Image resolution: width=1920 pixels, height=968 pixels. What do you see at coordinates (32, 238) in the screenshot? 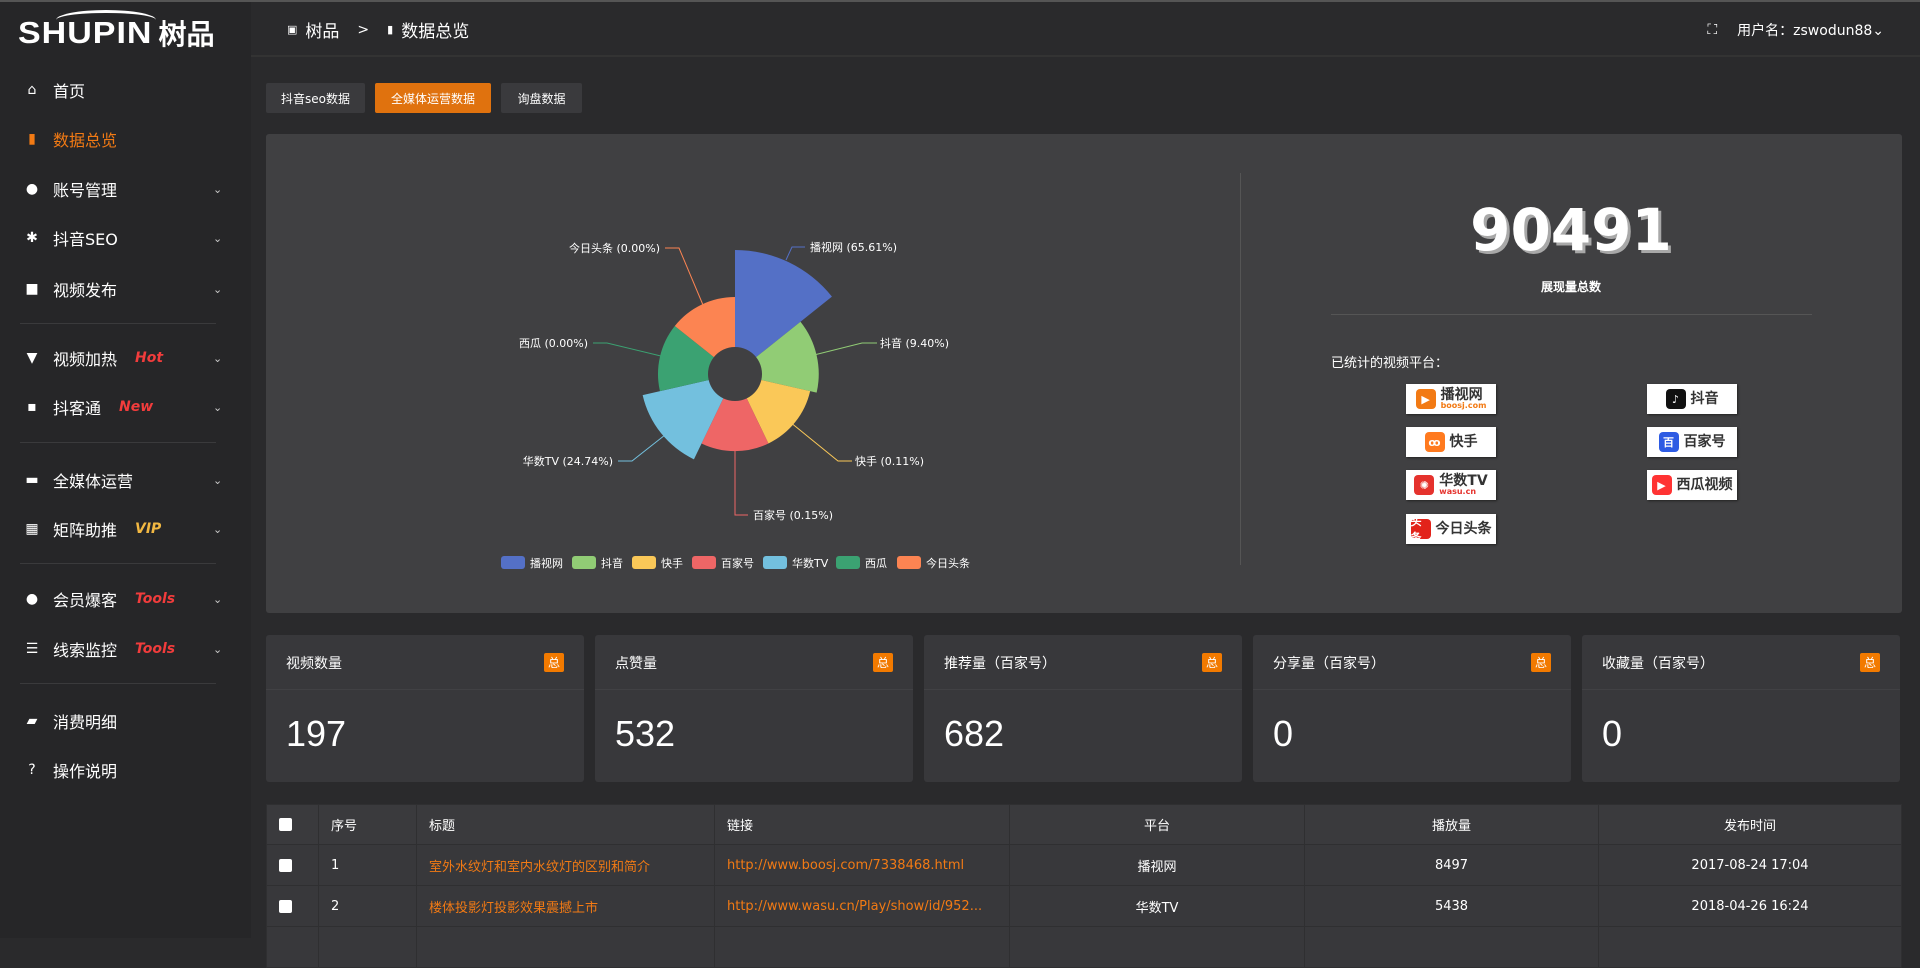
I see `gear-icon: ✱` at bounding box center [32, 238].